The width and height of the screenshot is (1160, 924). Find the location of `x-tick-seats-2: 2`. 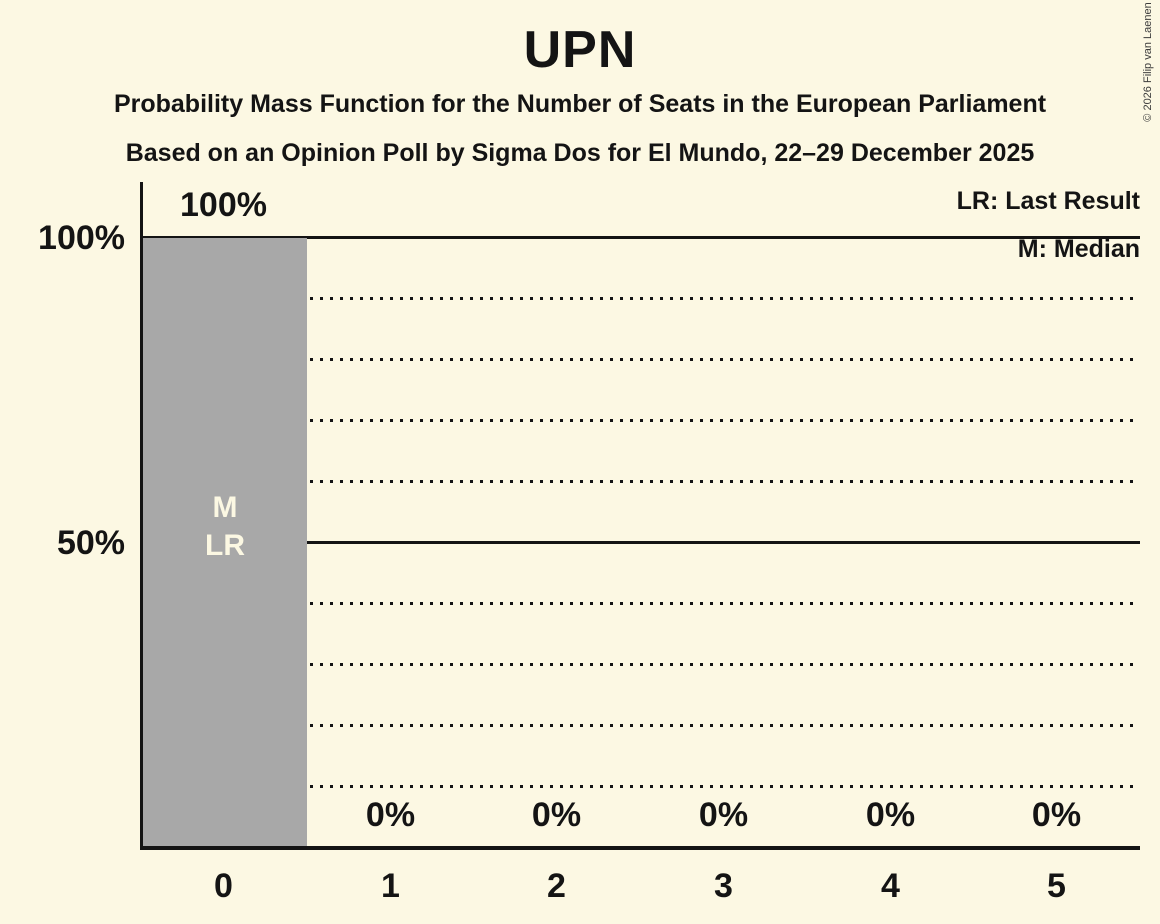

x-tick-seats-2: 2 is located at coordinates (556, 886).